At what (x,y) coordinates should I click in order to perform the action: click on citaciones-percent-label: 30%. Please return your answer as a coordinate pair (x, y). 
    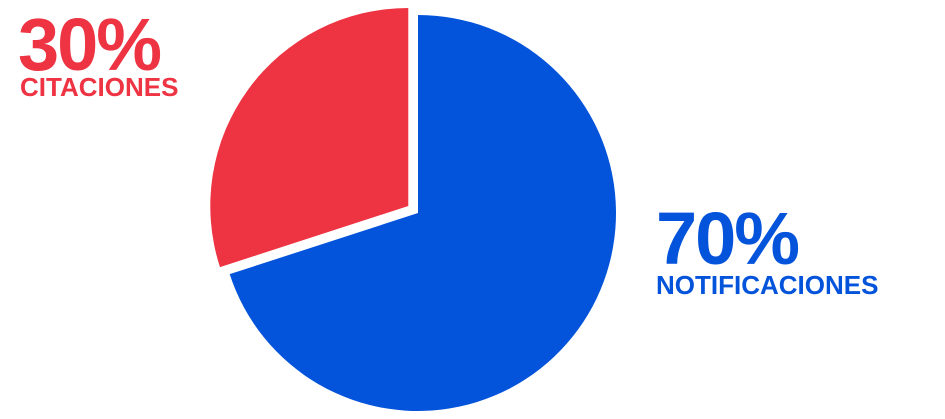
    Looking at the image, I should click on (90, 44).